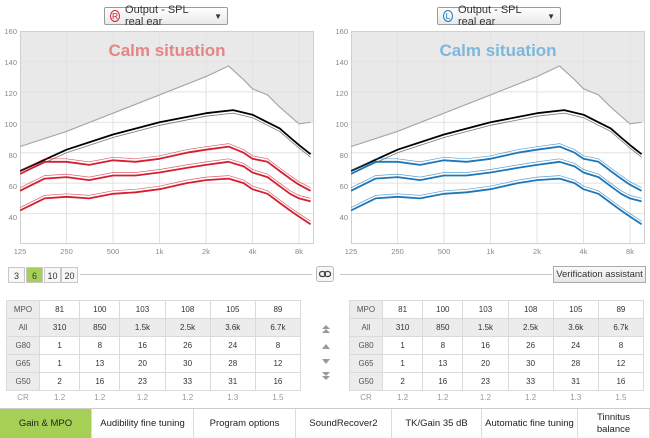 The image size is (650, 438). Describe the element at coordinates (326, 346) in the screenshot. I see `increase-button` at that location.